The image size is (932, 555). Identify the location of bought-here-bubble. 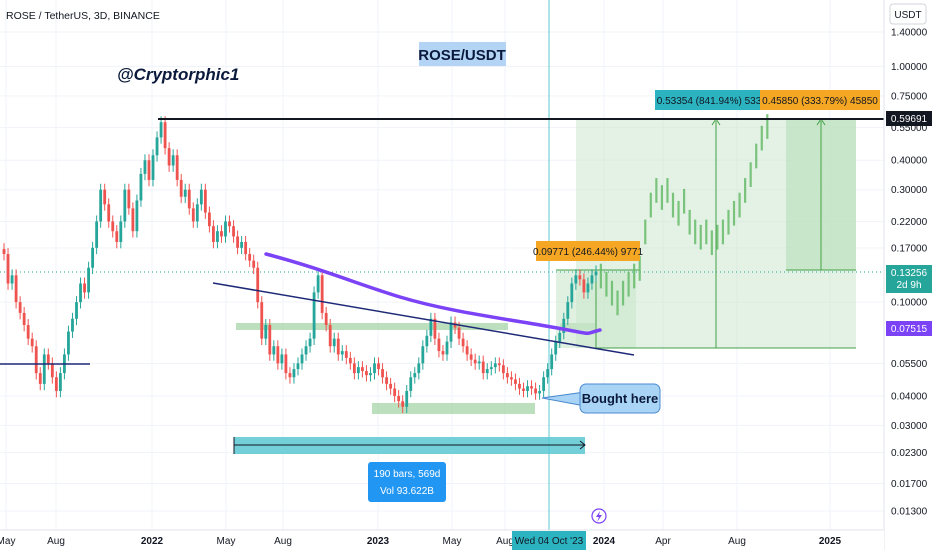
(620, 398).